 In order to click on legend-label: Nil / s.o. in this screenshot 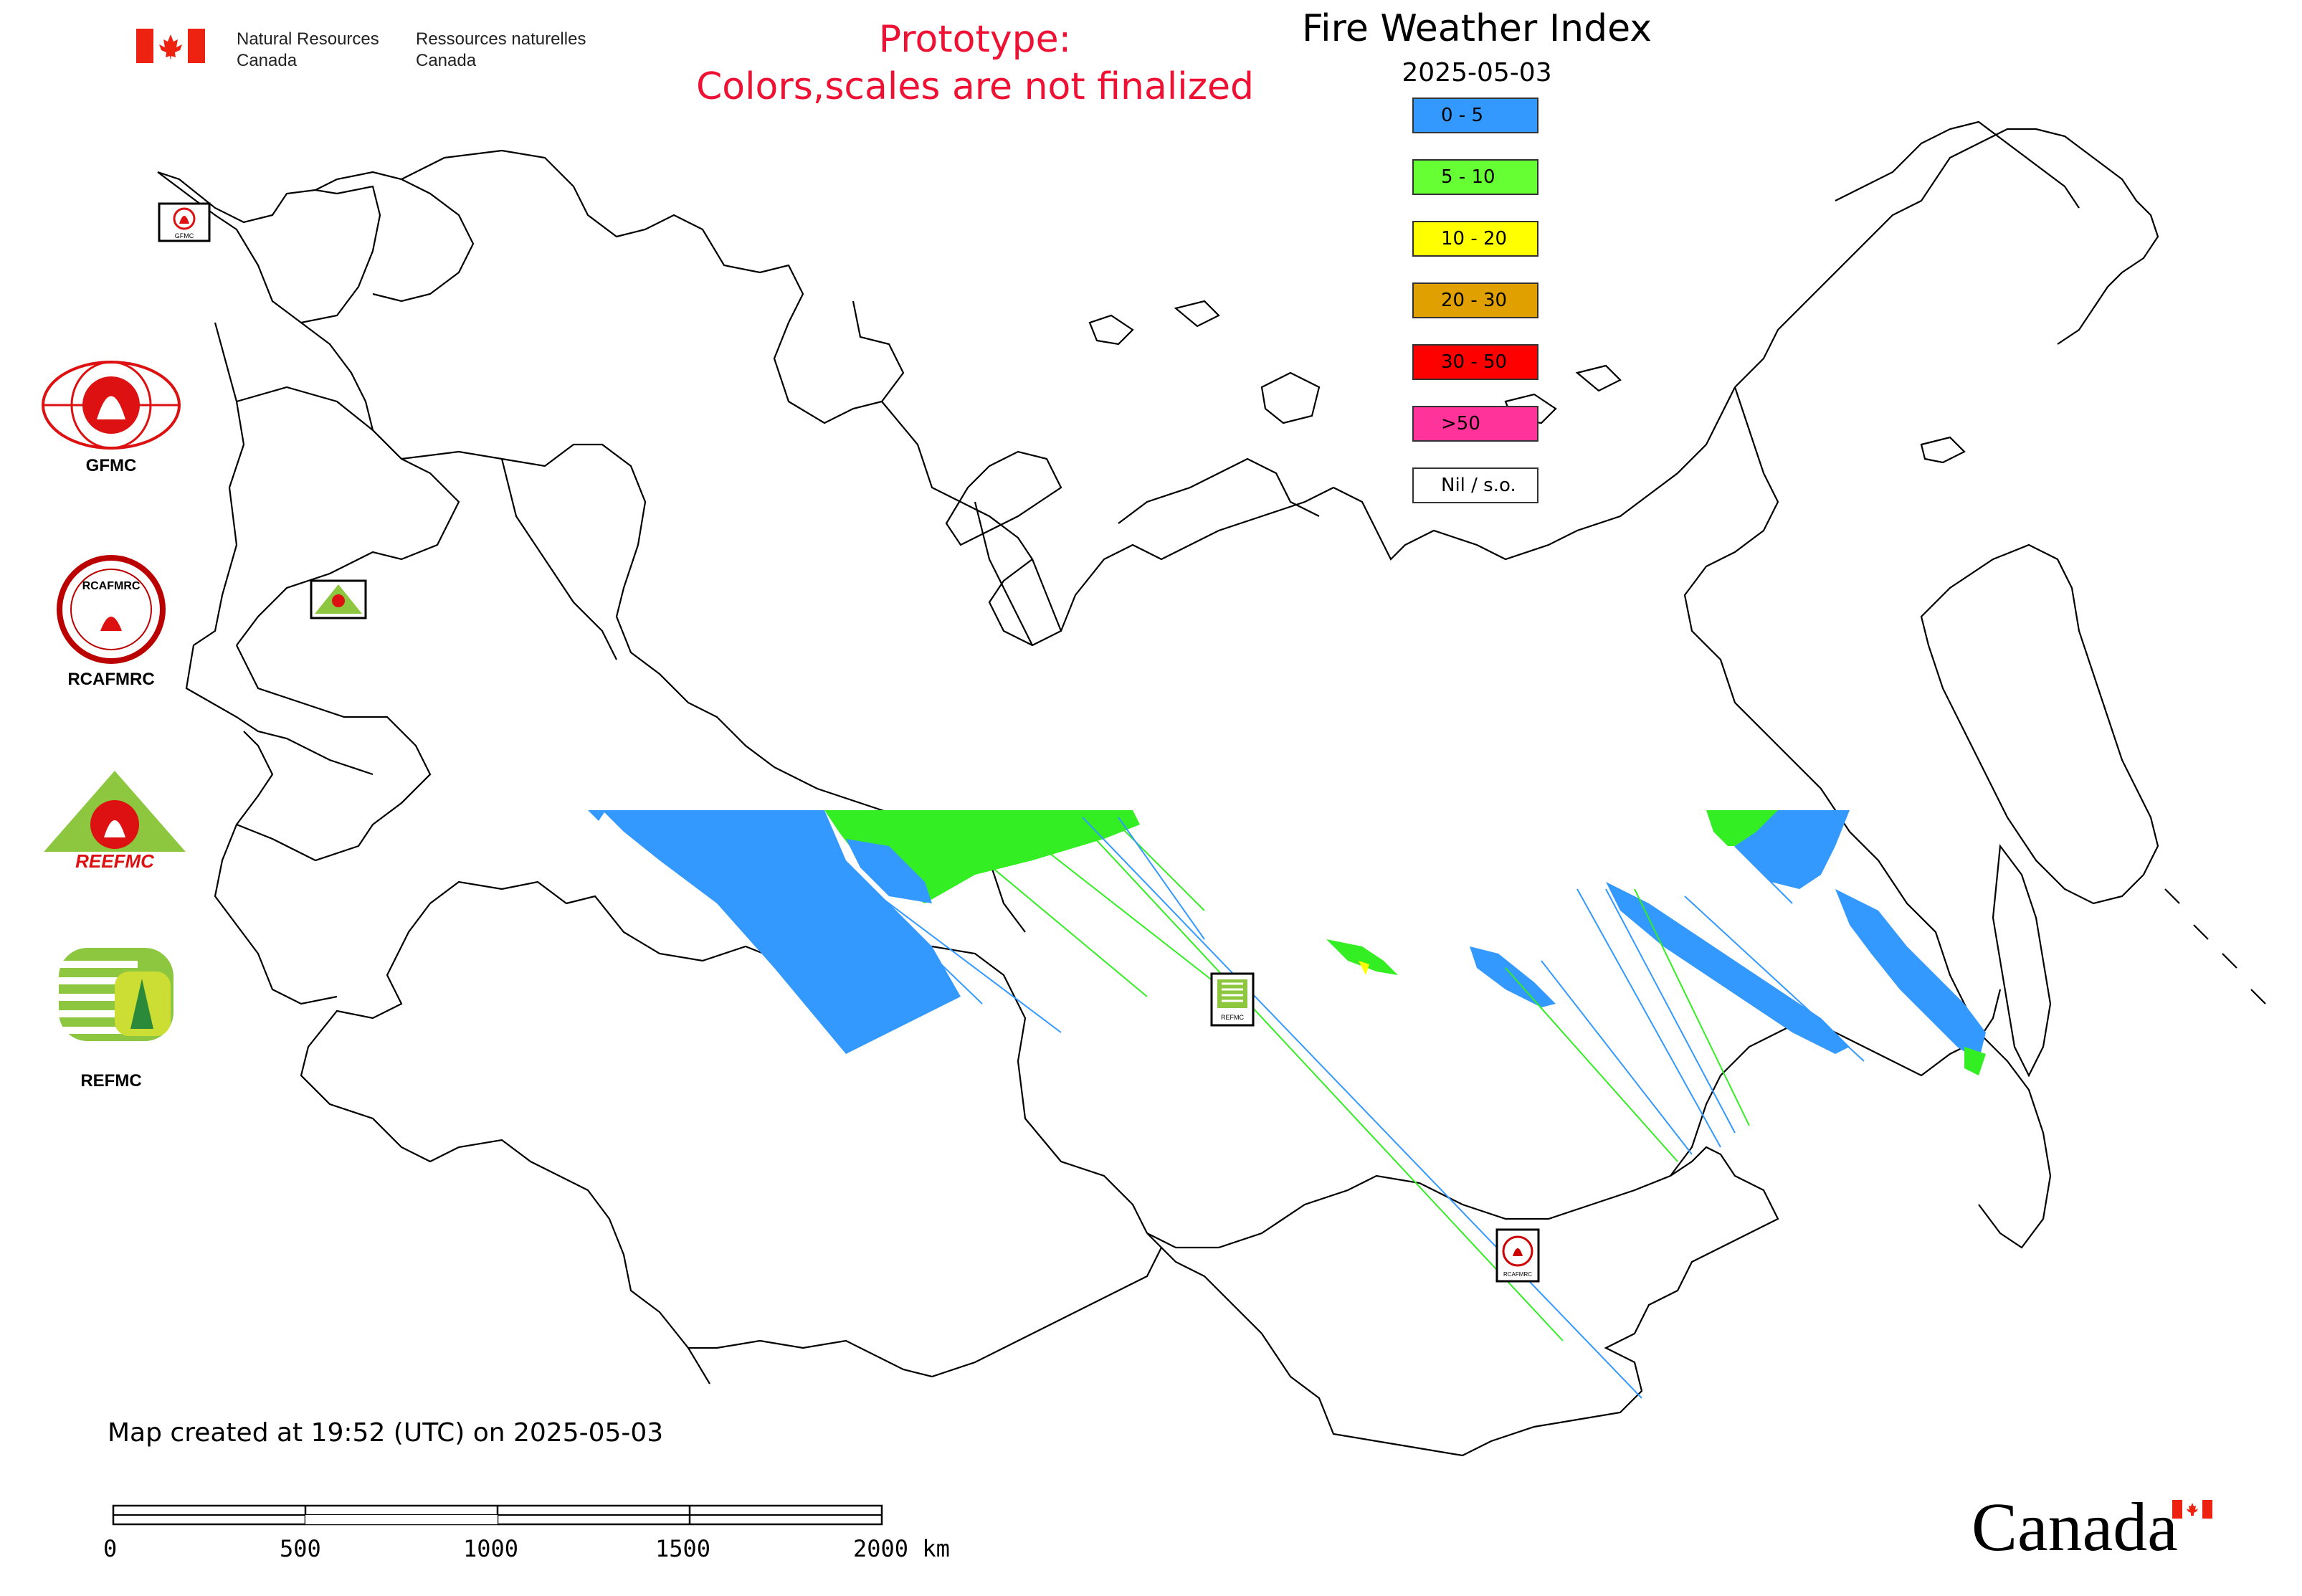, I will do `click(1478, 485)`.